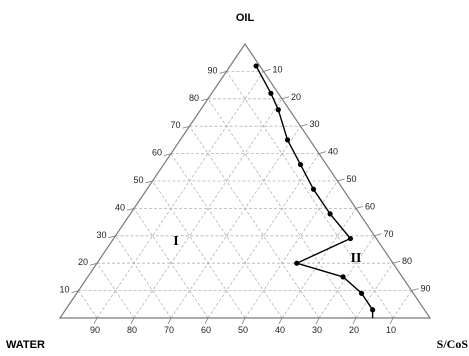 The height and width of the screenshot is (356, 469). Describe the element at coordinates (194, 98) in the screenshot. I see `tick-label-left: 80` at that location.